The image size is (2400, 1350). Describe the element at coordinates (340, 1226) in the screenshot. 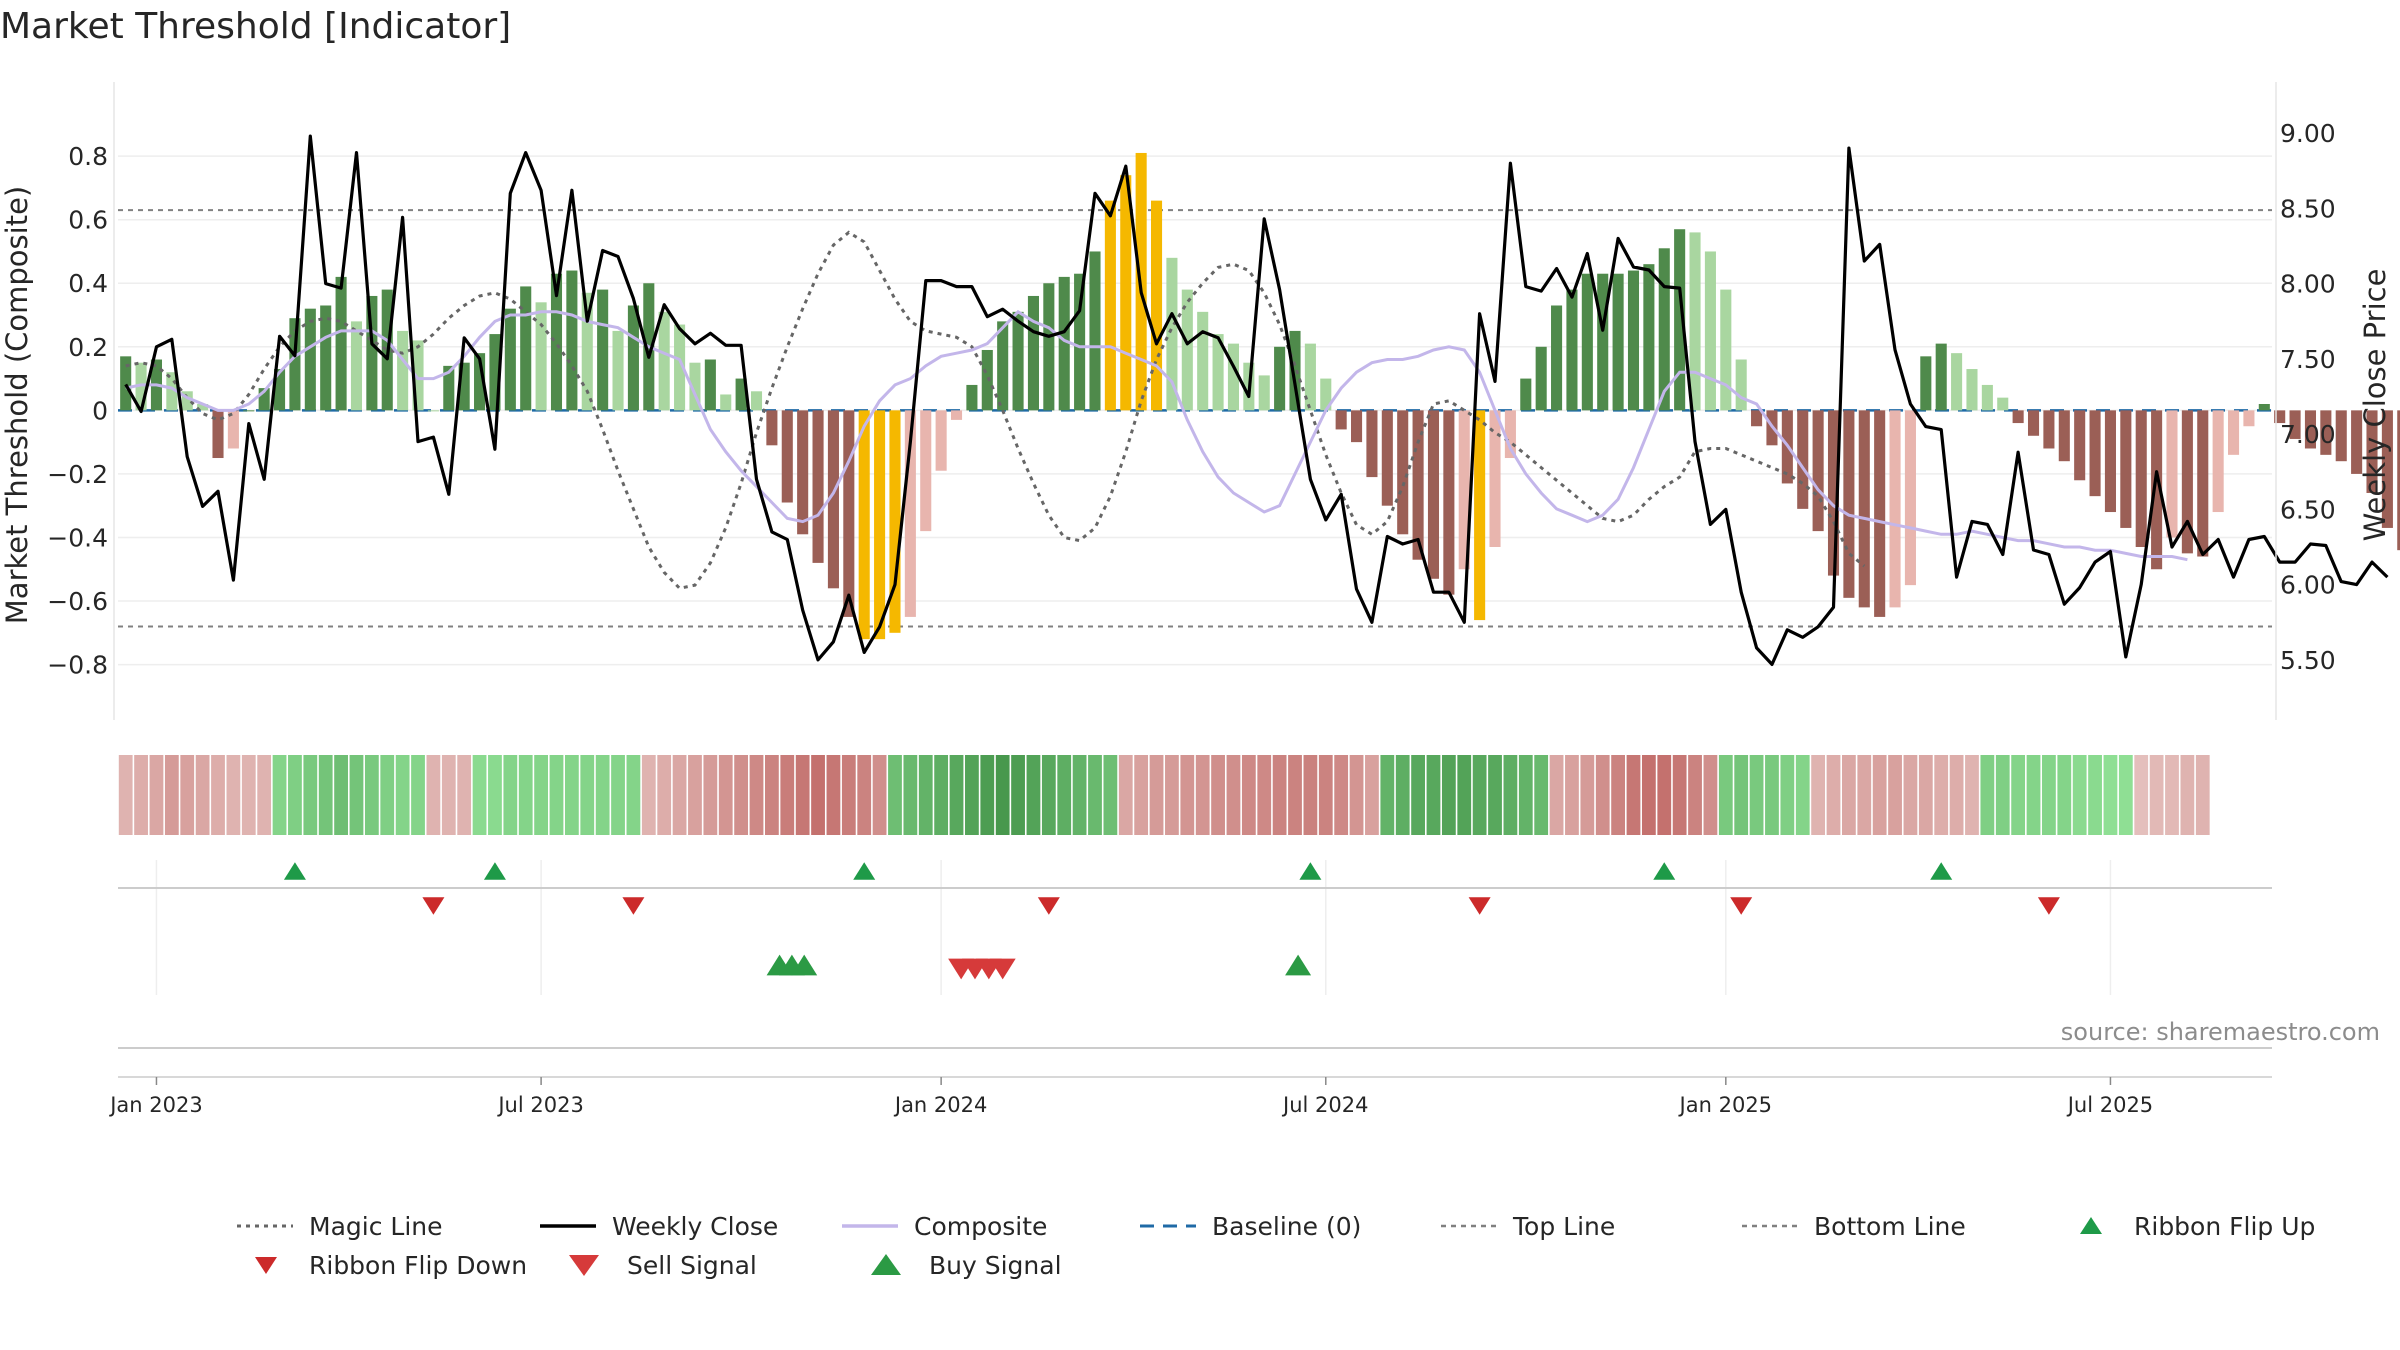

I see `legend-item: Magic Line` at that location.